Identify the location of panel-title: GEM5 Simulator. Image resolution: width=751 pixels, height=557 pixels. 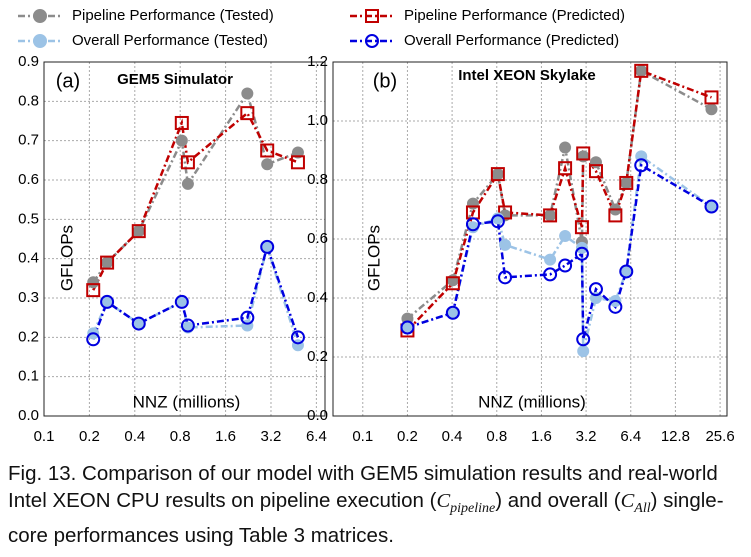
(175, 79).